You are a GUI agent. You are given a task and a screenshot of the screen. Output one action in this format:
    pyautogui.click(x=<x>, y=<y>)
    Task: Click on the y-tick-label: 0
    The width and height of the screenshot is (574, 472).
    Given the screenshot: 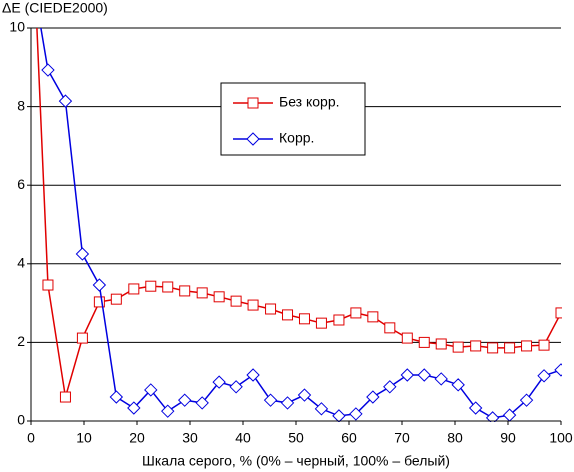 What is the action you would take?
    pyautogui.click(x=21, y=420)
    